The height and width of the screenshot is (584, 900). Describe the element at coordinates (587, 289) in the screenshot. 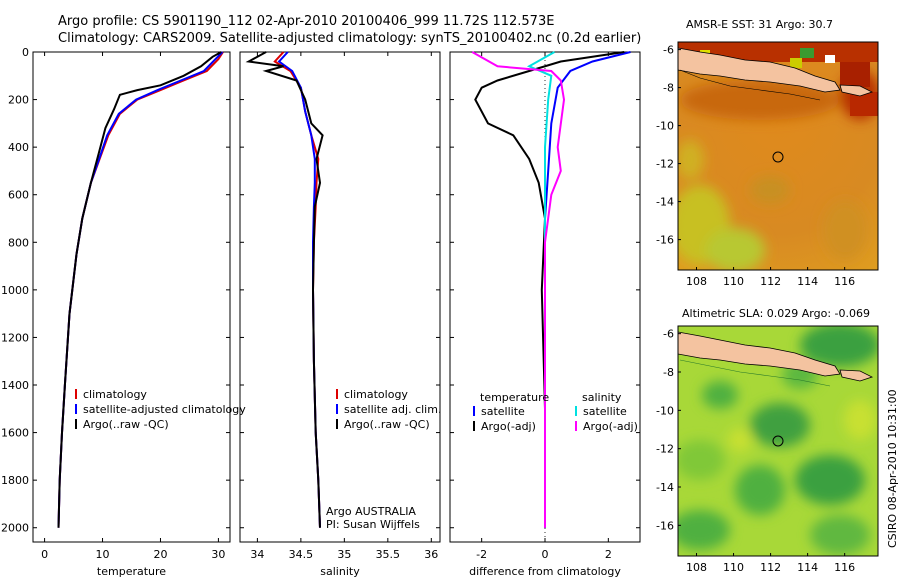

I see `difference-series-temperature-satellite` at that location.